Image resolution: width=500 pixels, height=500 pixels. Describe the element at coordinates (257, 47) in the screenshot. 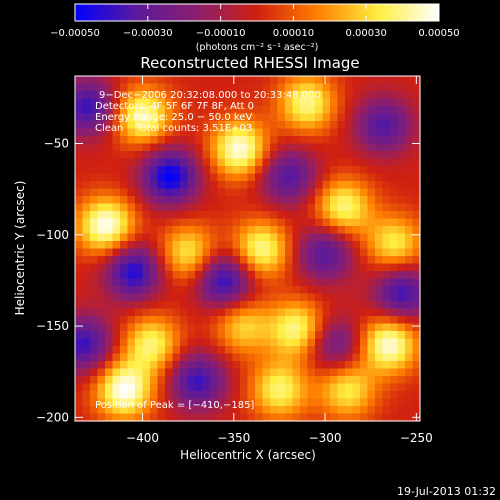

I see `colorbar-unit-label: (photons cm⁻² s⁻¹ asec⁻²)` at that location.